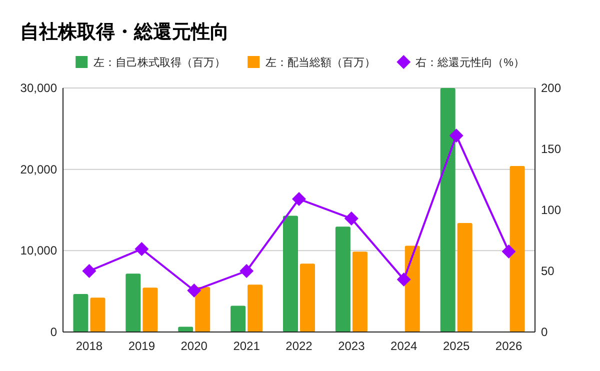  Describe the element at coordinates (39, 251) in the screenshot. I see `y-tick-label: 10,000` at that location.